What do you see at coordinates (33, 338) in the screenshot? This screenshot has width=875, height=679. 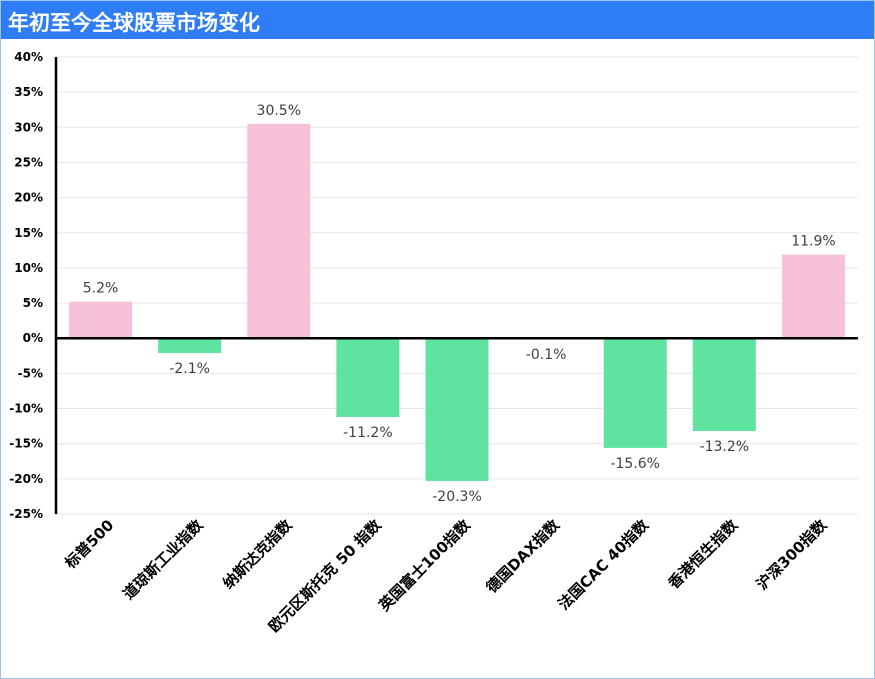 I see `y-tick-label: 0%` at bounding box center [33, 338].